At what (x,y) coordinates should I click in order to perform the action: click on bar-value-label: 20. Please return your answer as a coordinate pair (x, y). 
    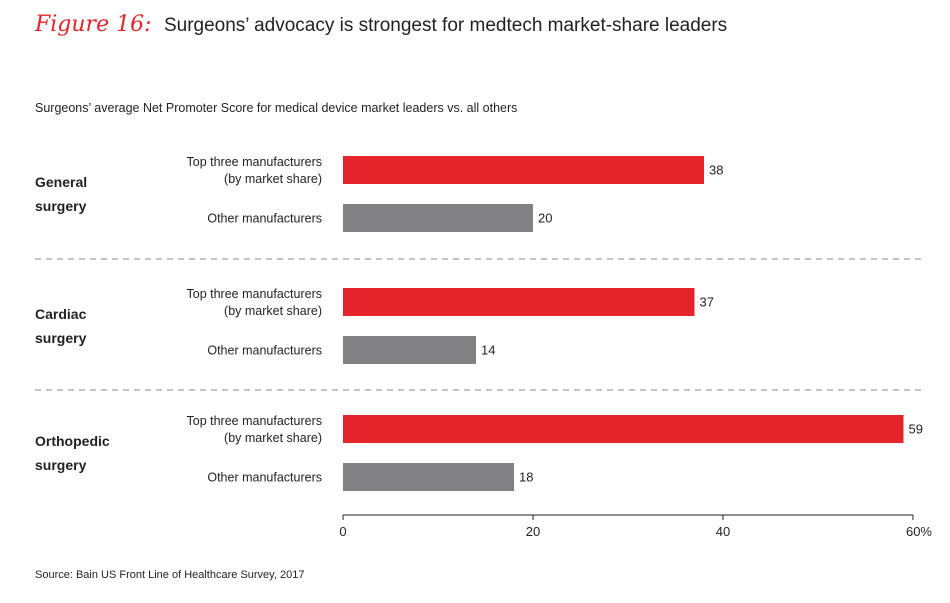
    Looking at the image, I should click on (545, 218).